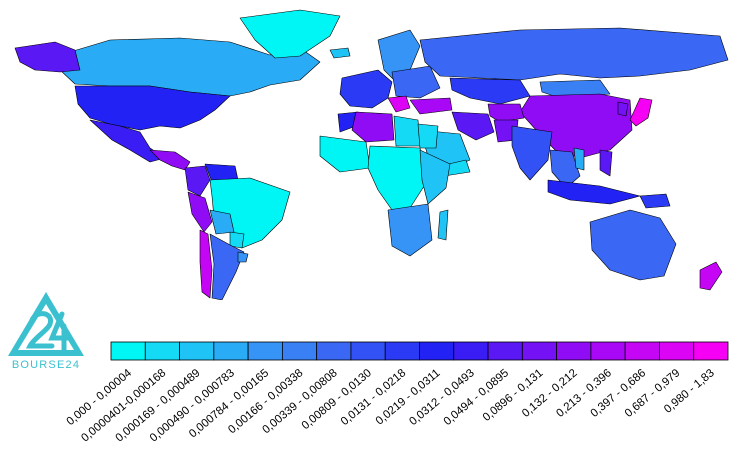 The width and height of the screenshot is (745, 458). I want to click on map-region-peru, so click(200, 212).